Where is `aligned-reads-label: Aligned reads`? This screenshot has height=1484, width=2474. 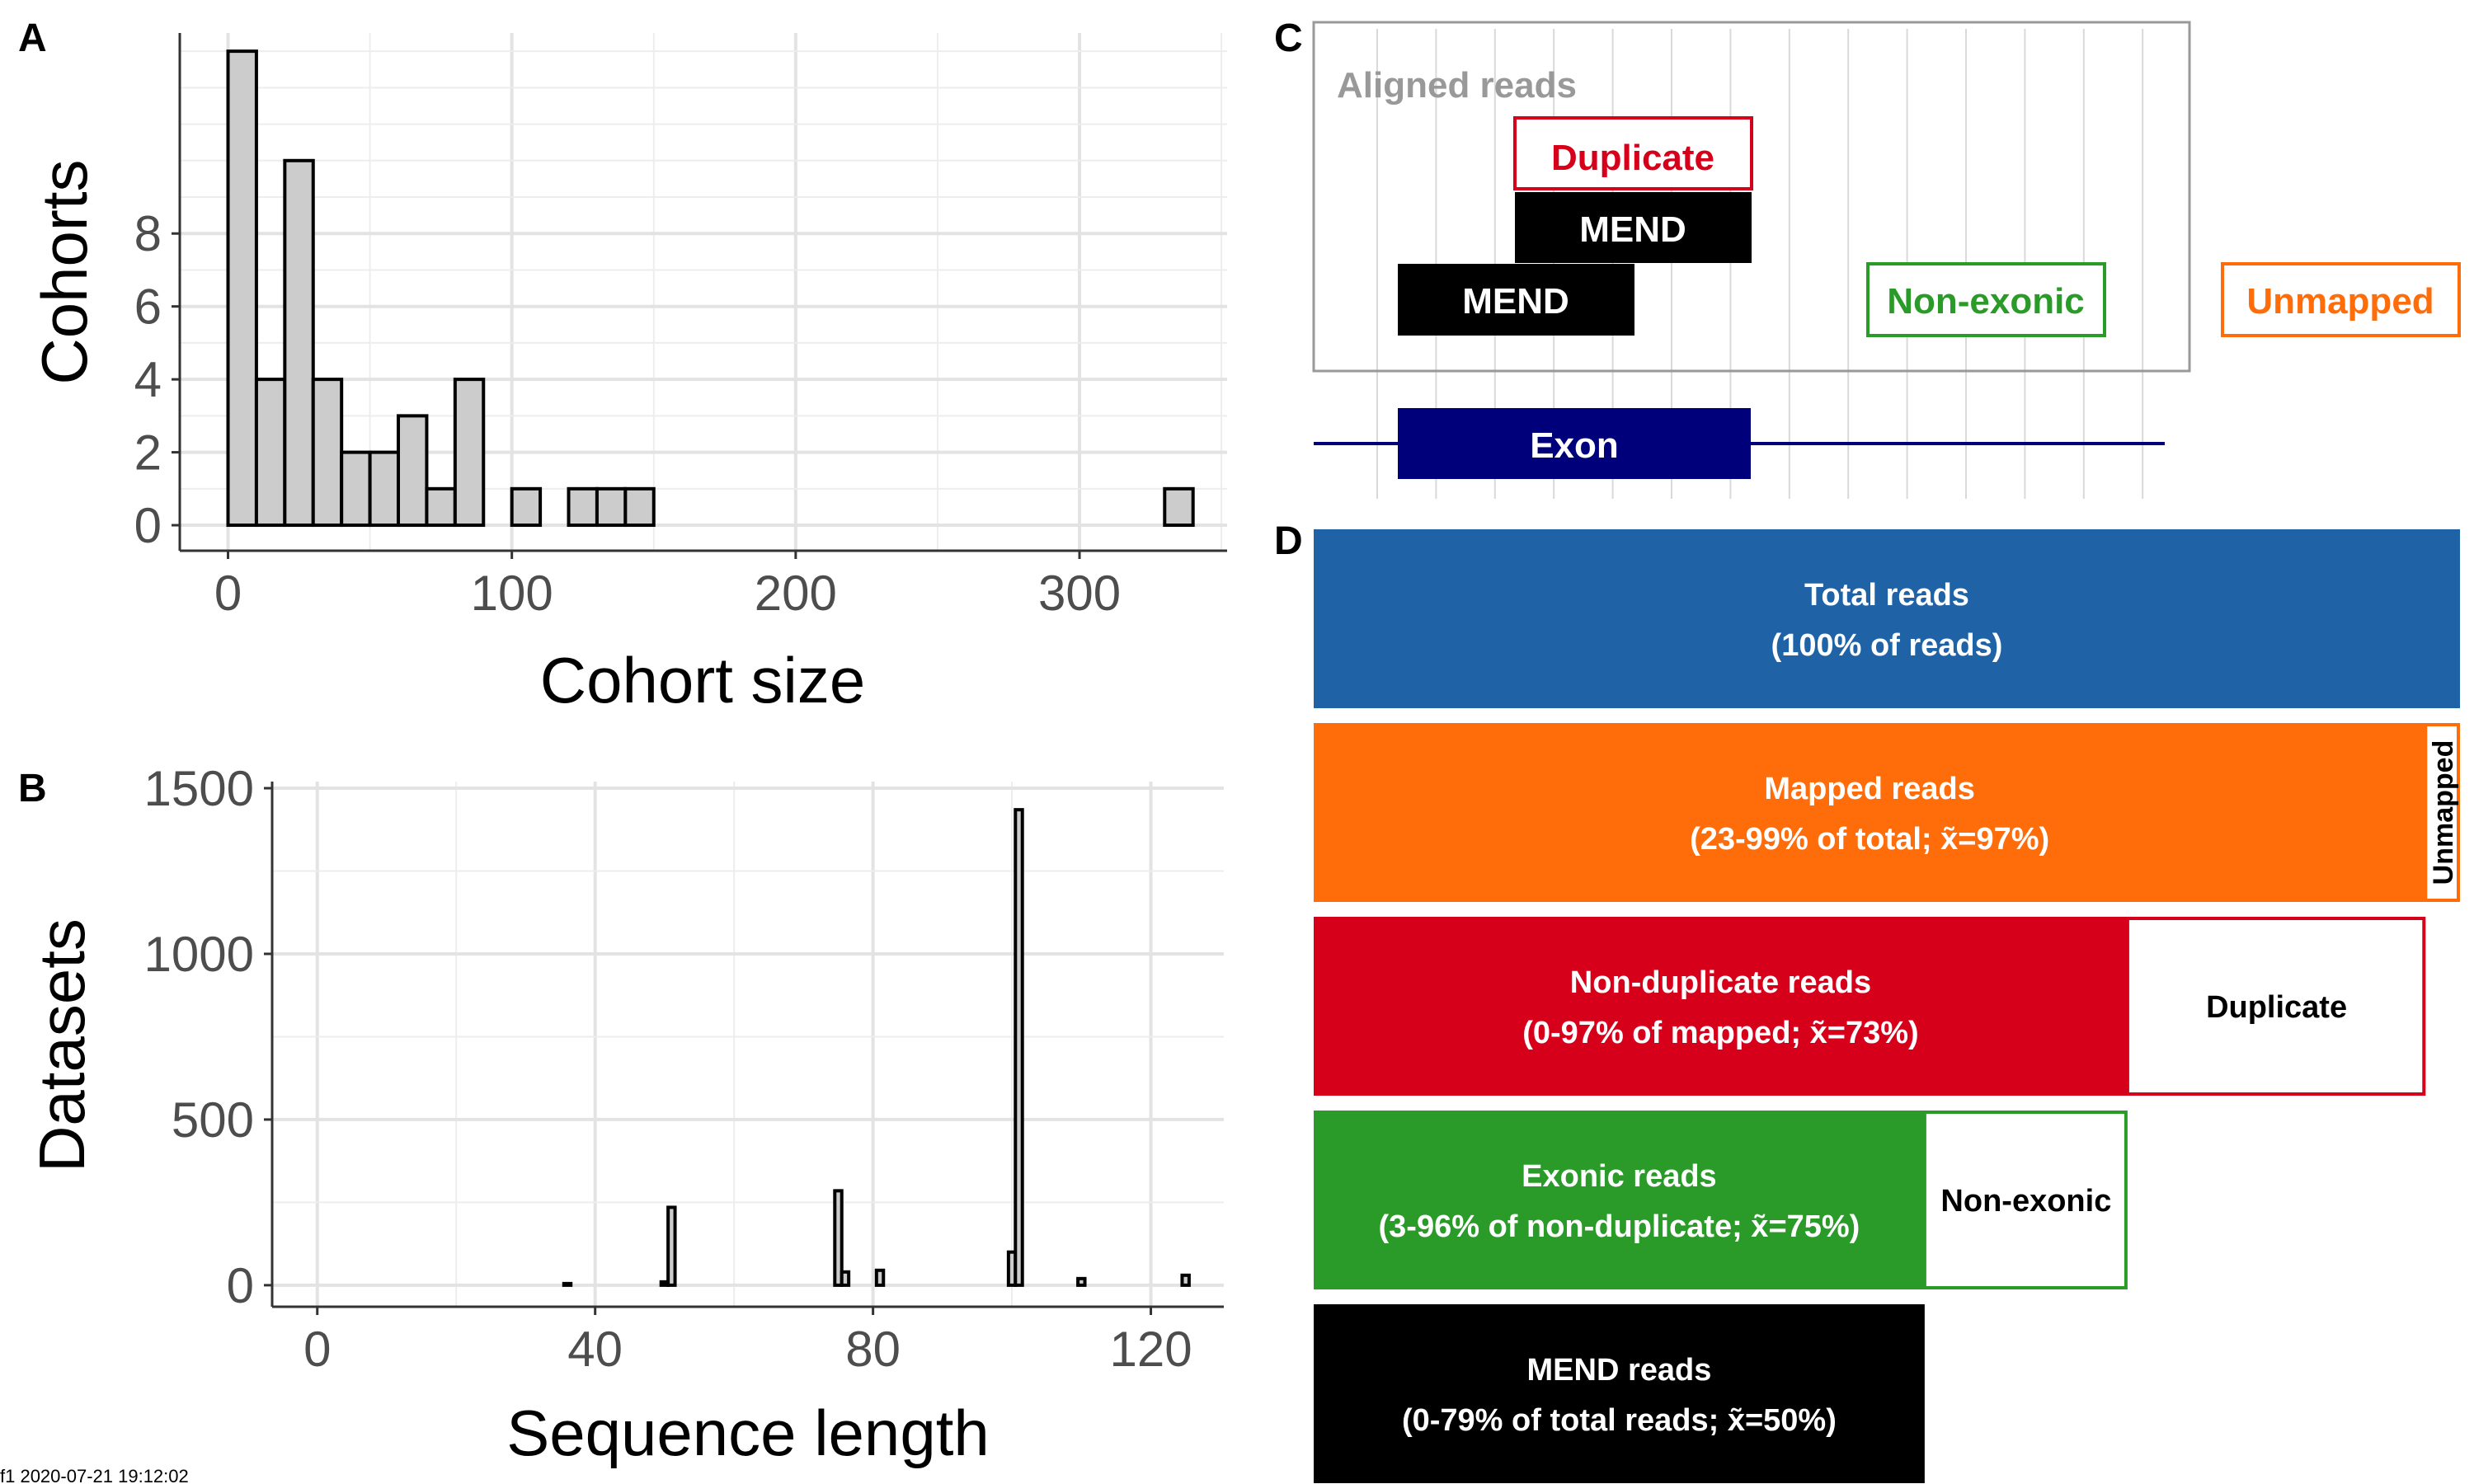
aligned-reads-label: Aligned reads is located at coordinates (1457, 85).